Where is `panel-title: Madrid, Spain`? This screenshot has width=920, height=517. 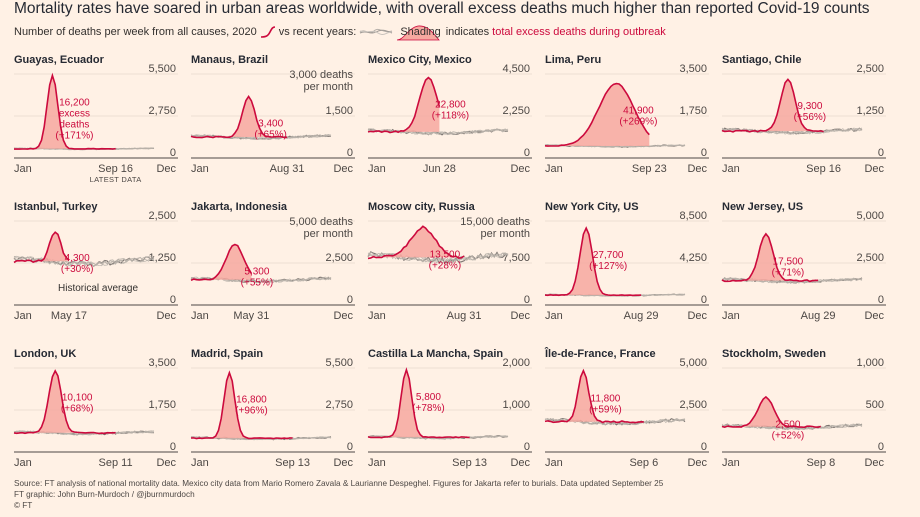 panel-title: Madrid, Spain is located at coordinates (227, 354).